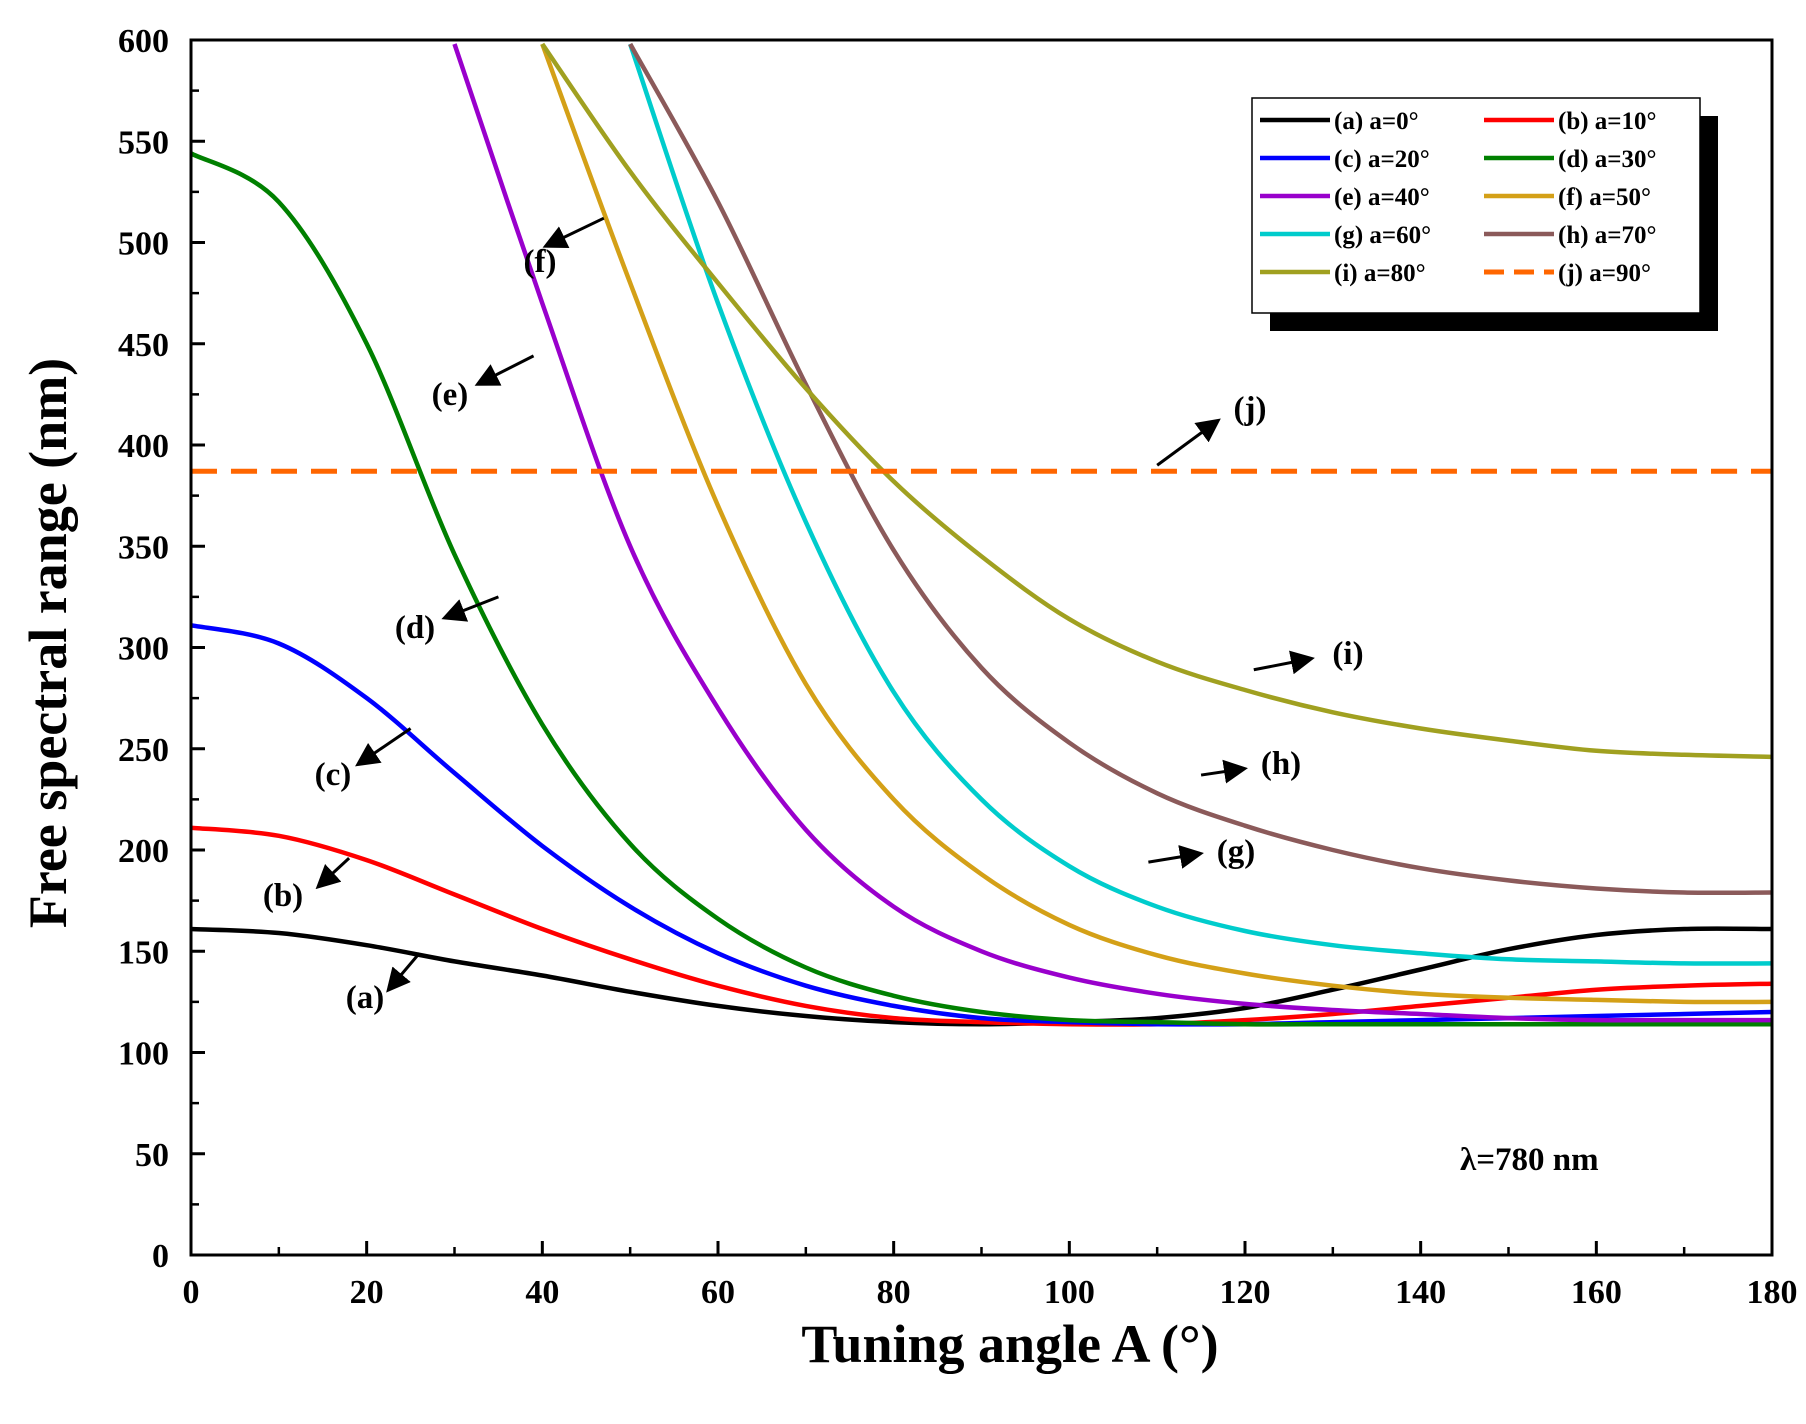 This screenshot has width=1806, height=1424. I want to click on series-line-b, so click(981, 926).